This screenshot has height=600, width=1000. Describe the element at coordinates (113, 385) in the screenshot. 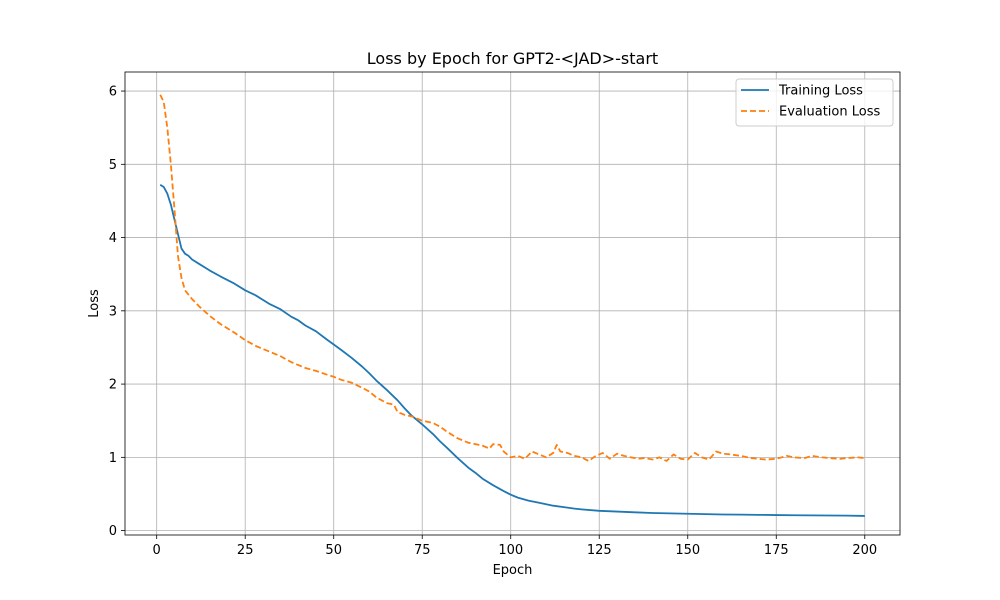

I see `y-tick-label: 2` at that location.